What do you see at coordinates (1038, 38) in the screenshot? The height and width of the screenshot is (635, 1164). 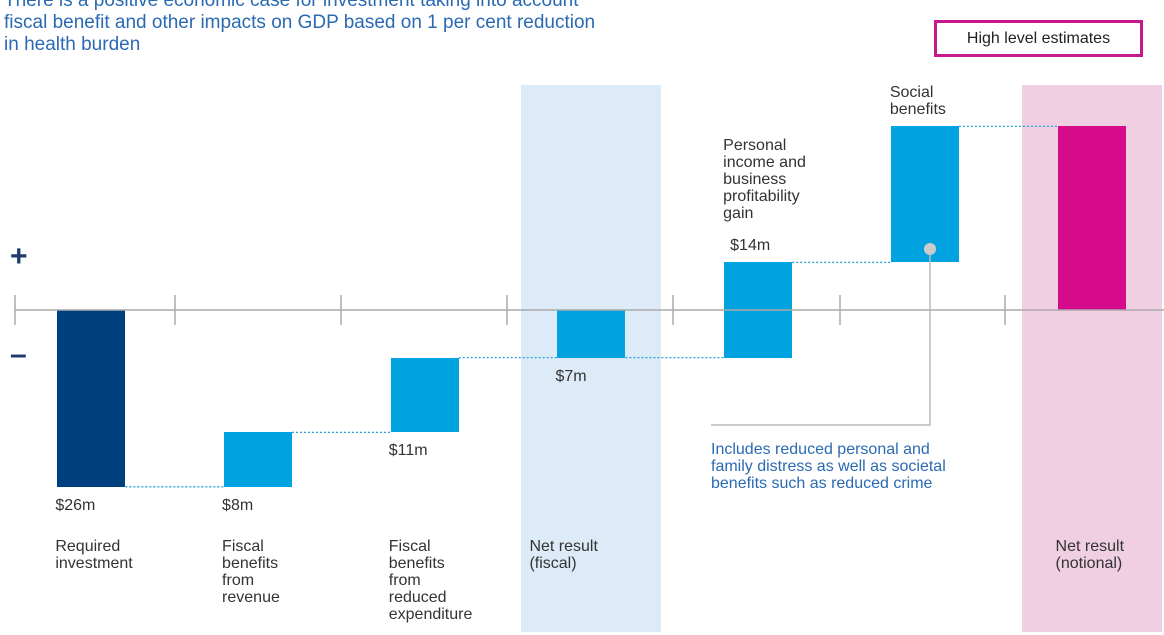 I see `badge: High level estimates` at bounding box center [1038, 38].